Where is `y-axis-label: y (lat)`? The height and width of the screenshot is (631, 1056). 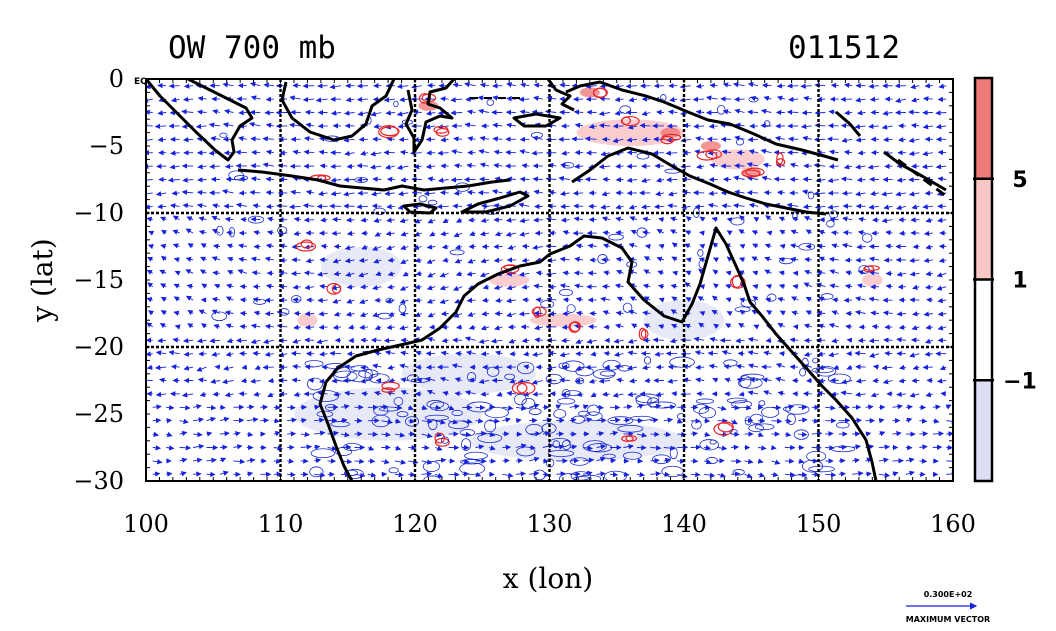
y-axis-label: y (lat) is located at coordinates (42, 280).